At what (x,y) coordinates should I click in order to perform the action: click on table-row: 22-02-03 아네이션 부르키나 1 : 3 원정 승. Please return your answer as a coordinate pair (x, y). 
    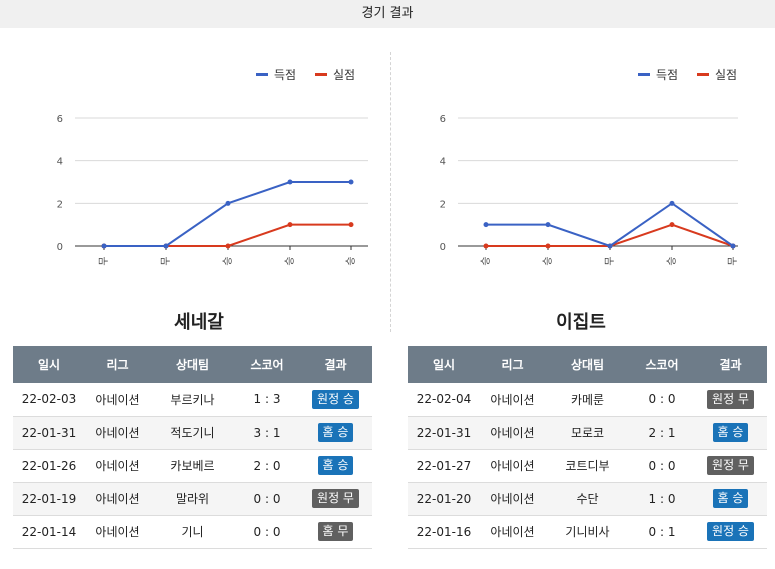
    Looking at the image, I should click on (192, 400).